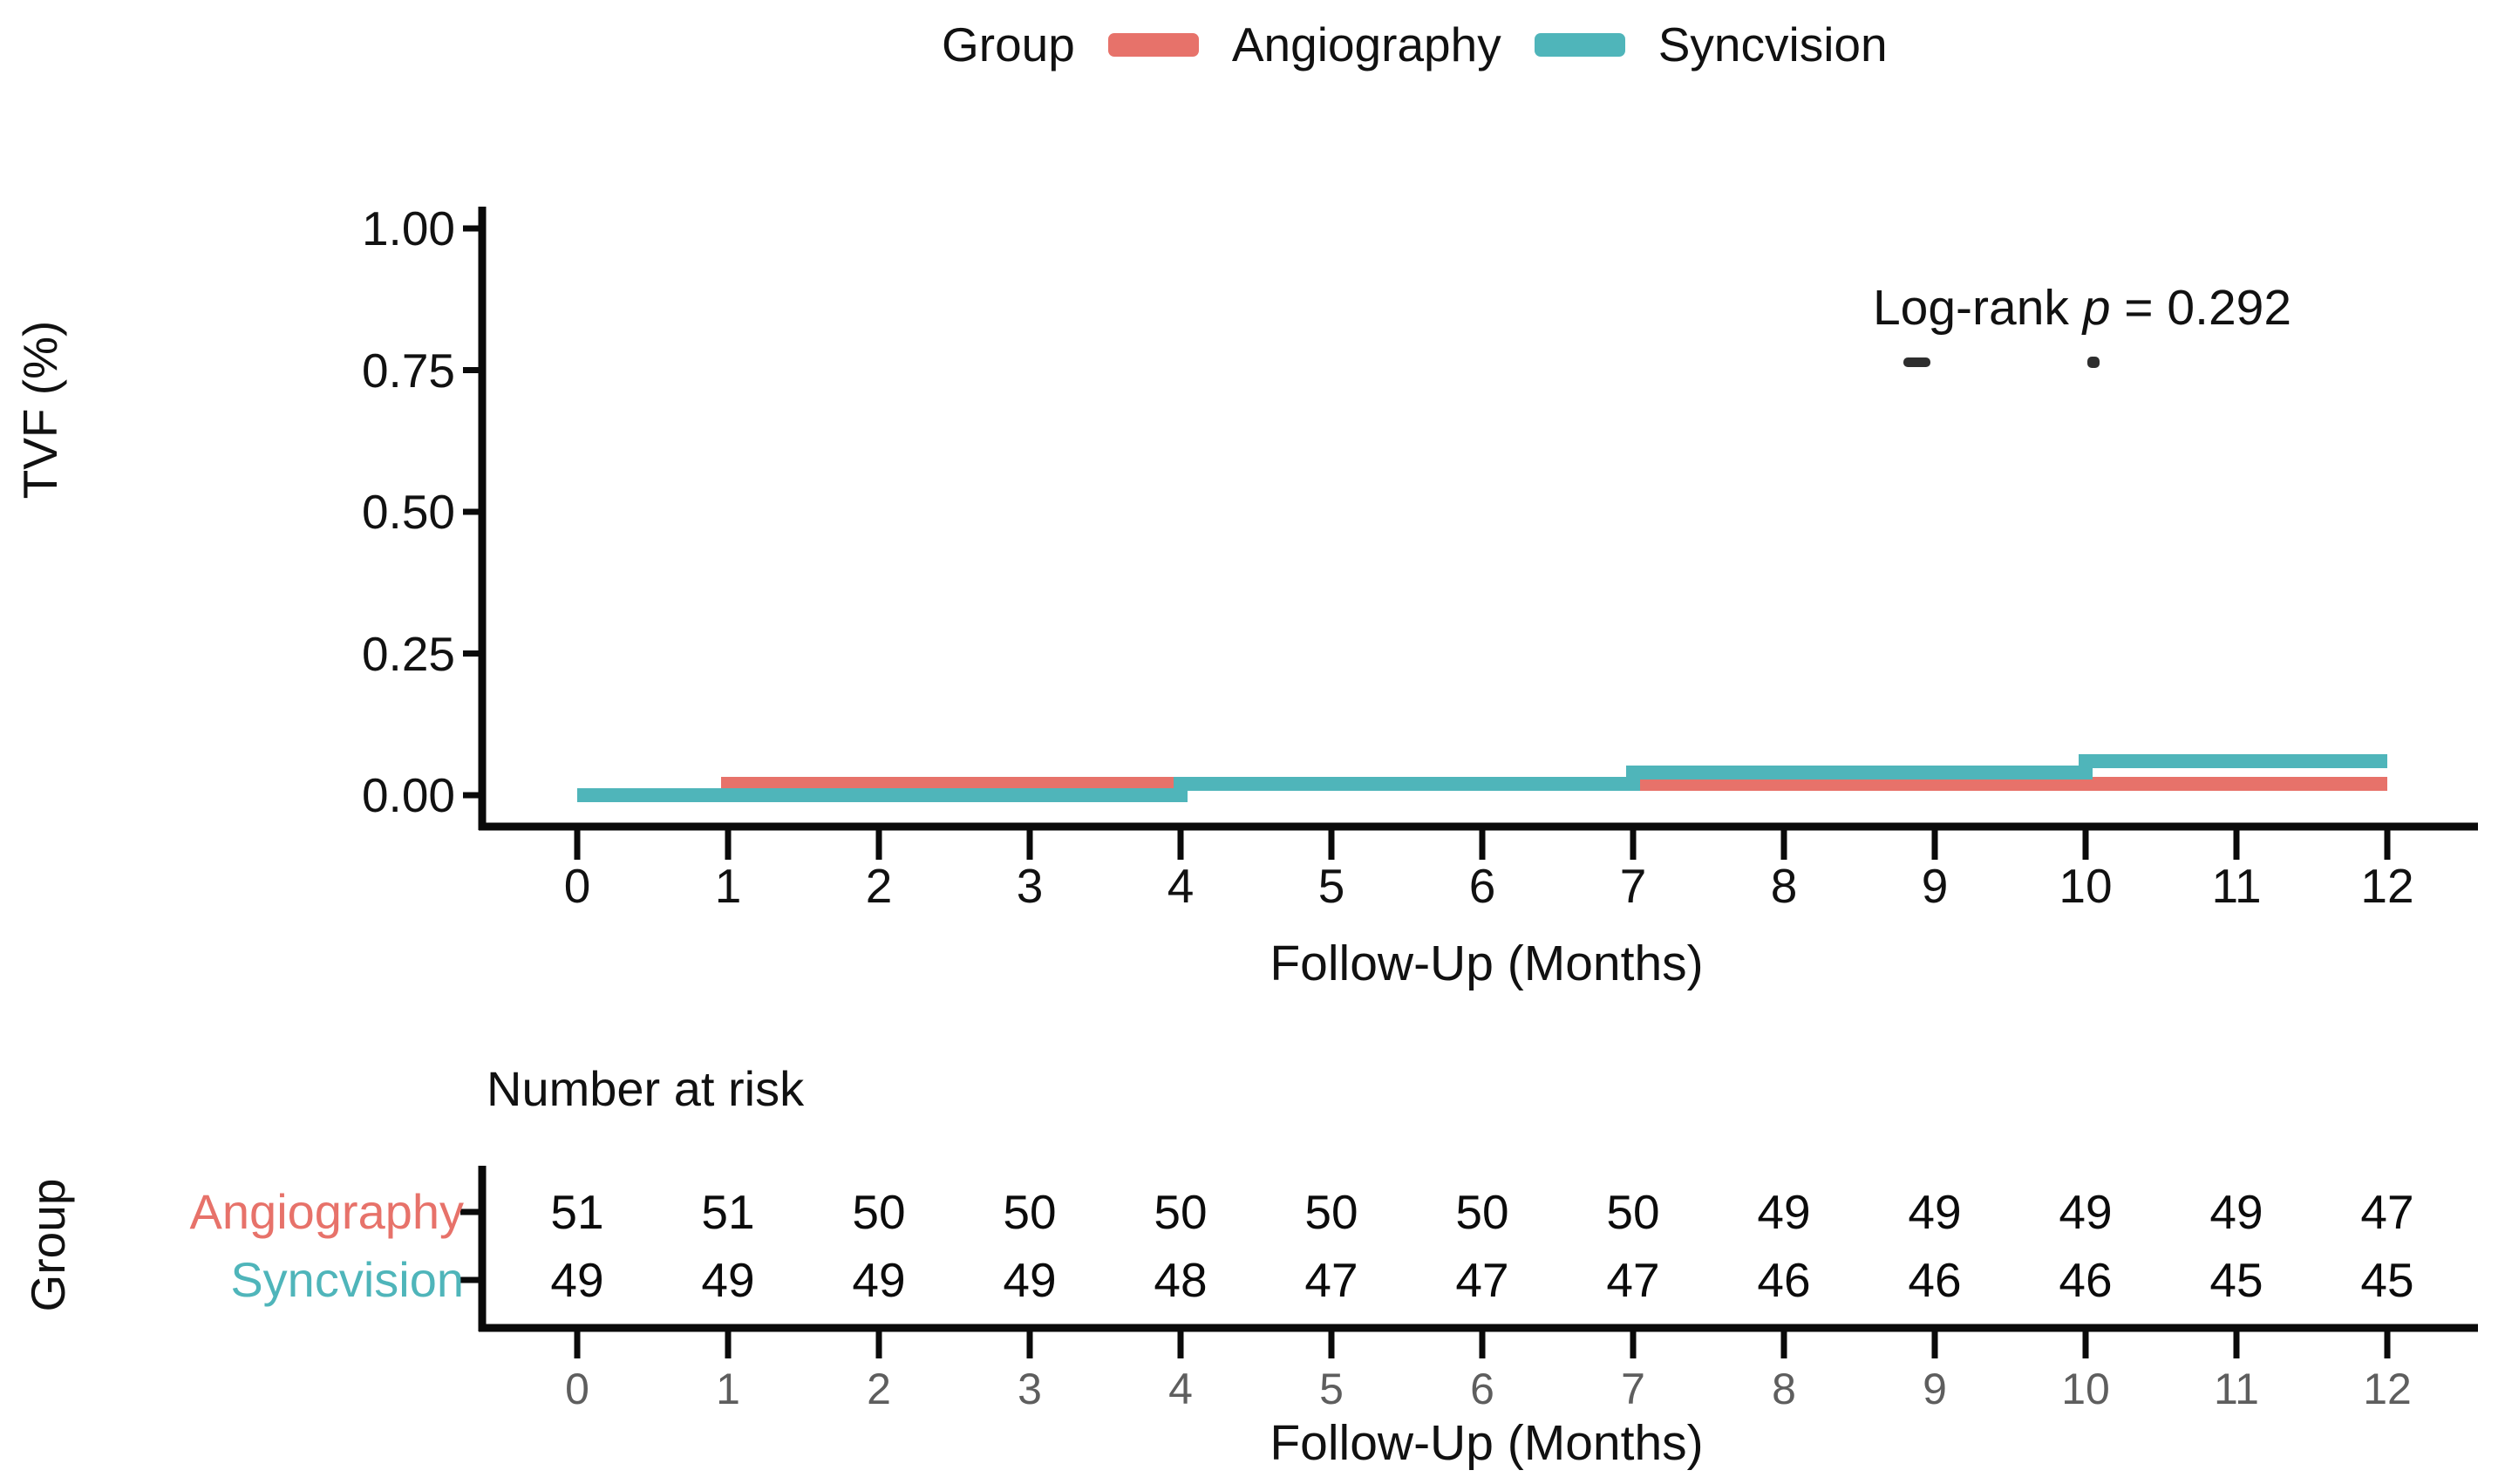 The height and width of the screenshot is (1484, 2505). I want to click on risk-x-tick-label: 8, so click(1784, 1389).